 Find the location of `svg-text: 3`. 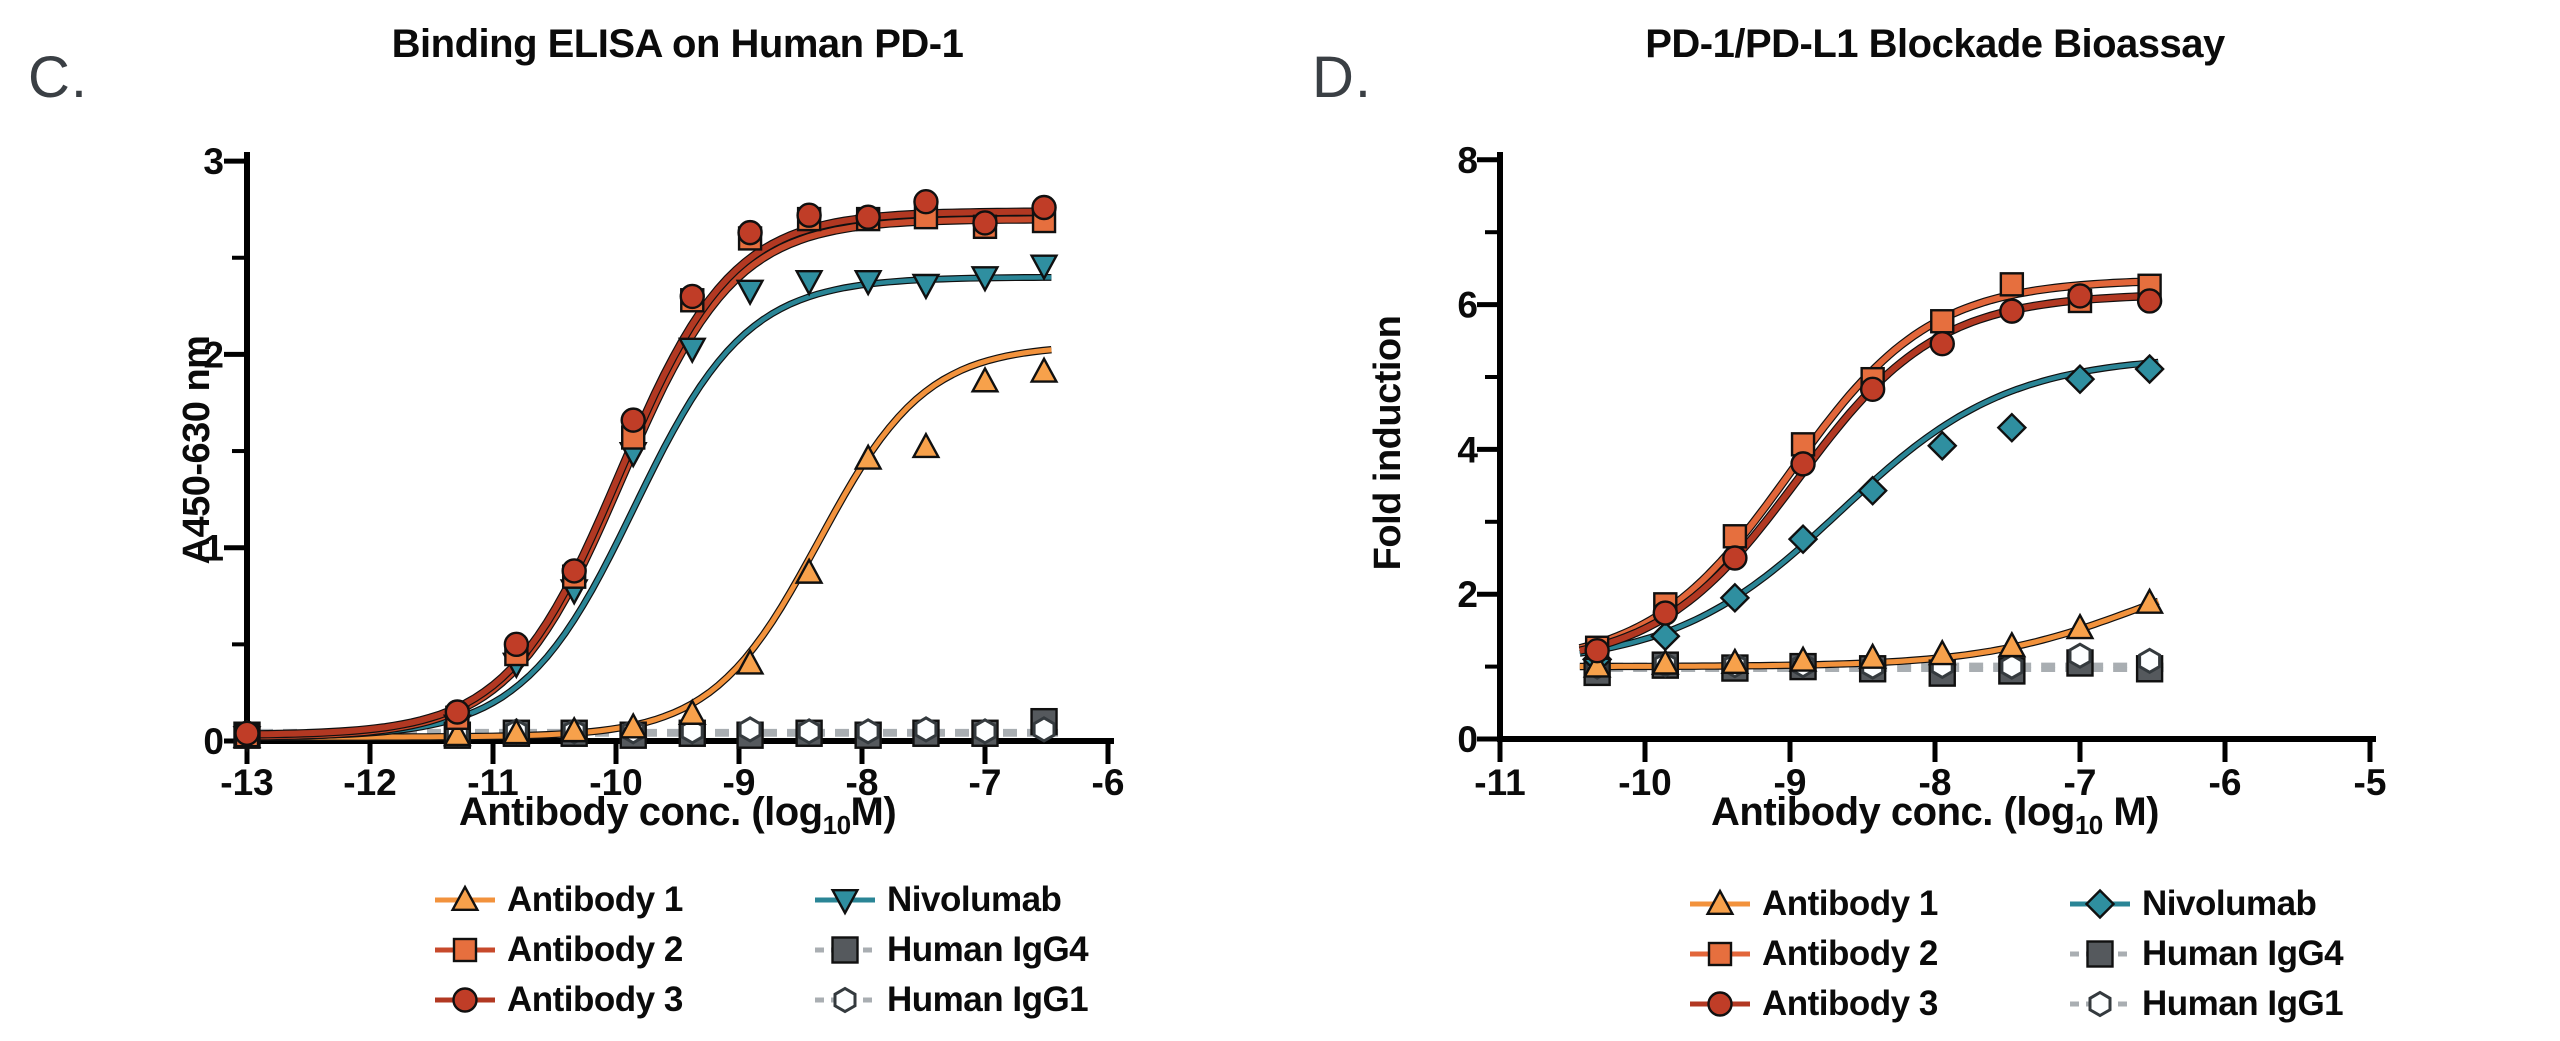

svg-text: 3 is located at coordinates (213, 161).